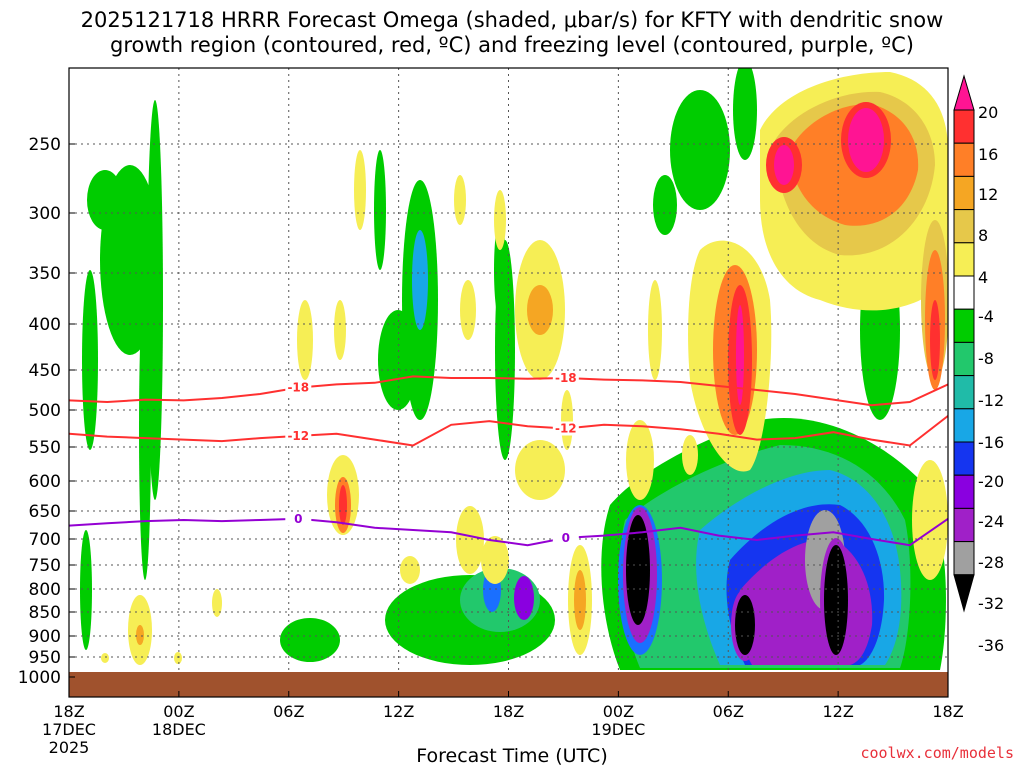  I want to click on colorbar-label: 16, so click(988, 154).